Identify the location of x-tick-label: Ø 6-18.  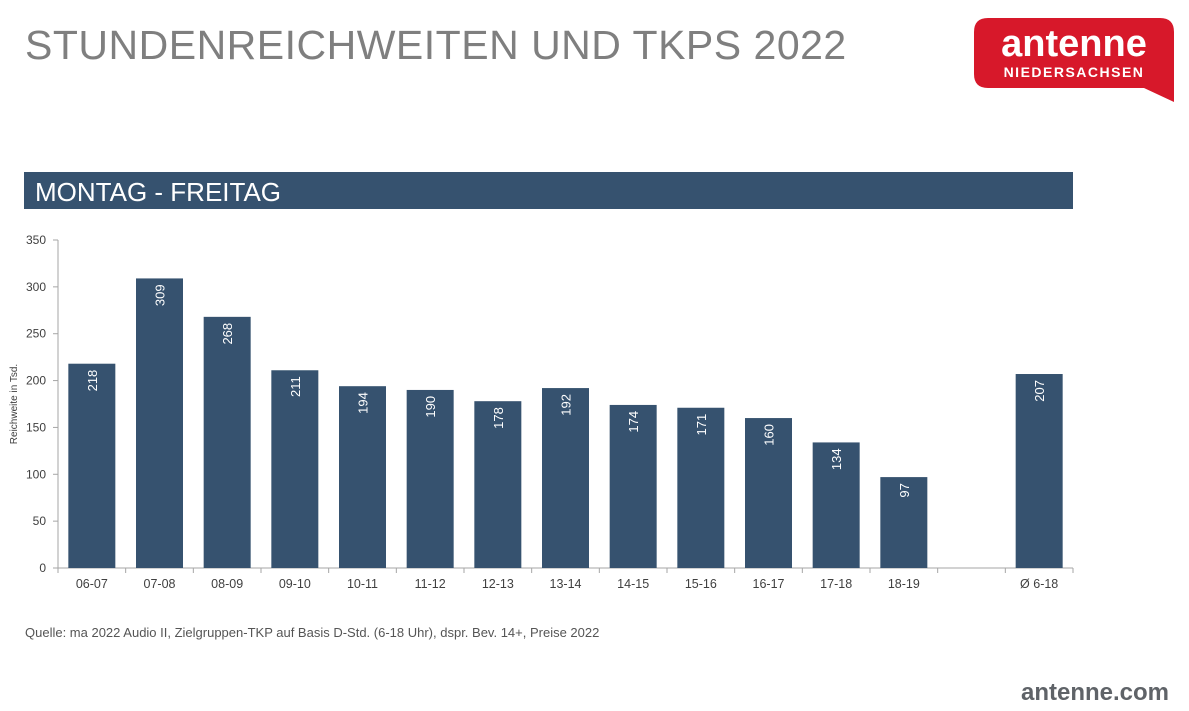
(1039, 584).